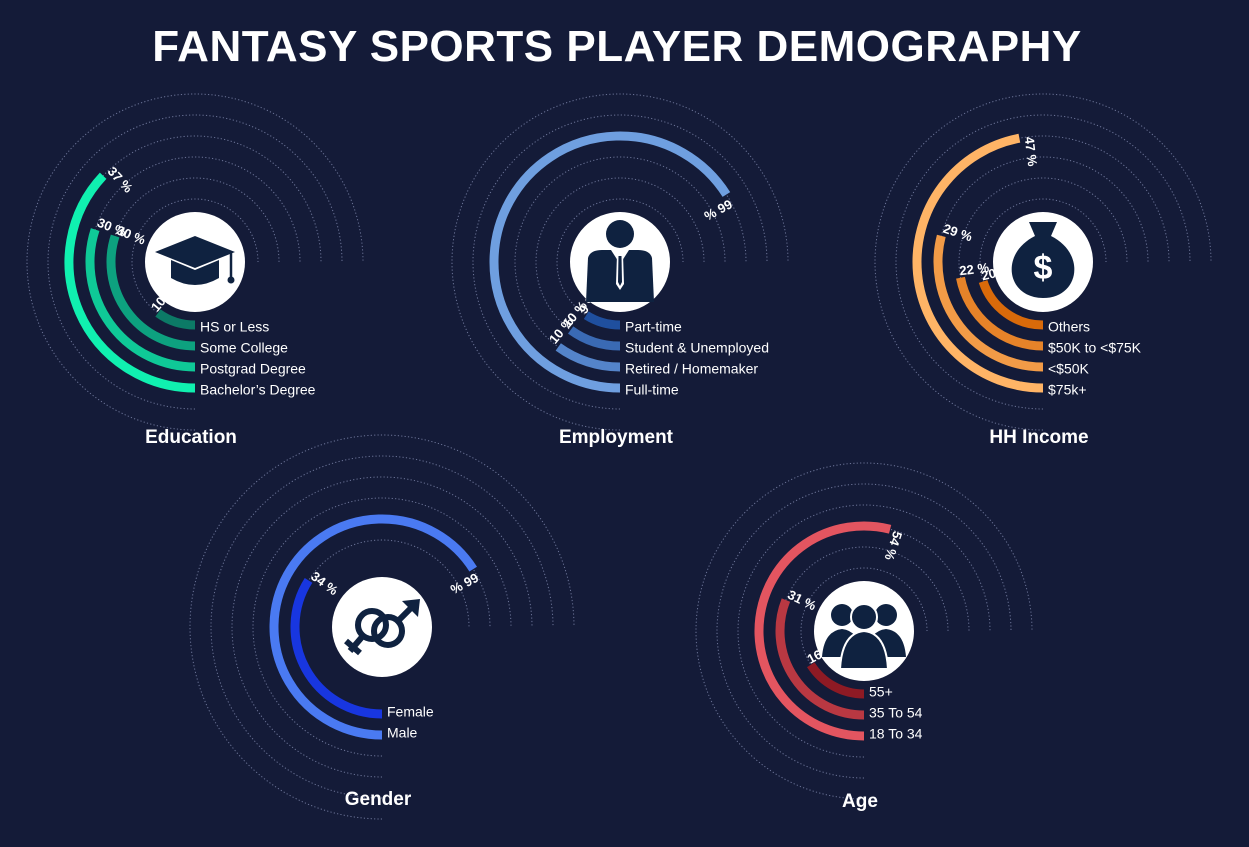  I want to click on category-label: HS or Less, so click(234, 327).